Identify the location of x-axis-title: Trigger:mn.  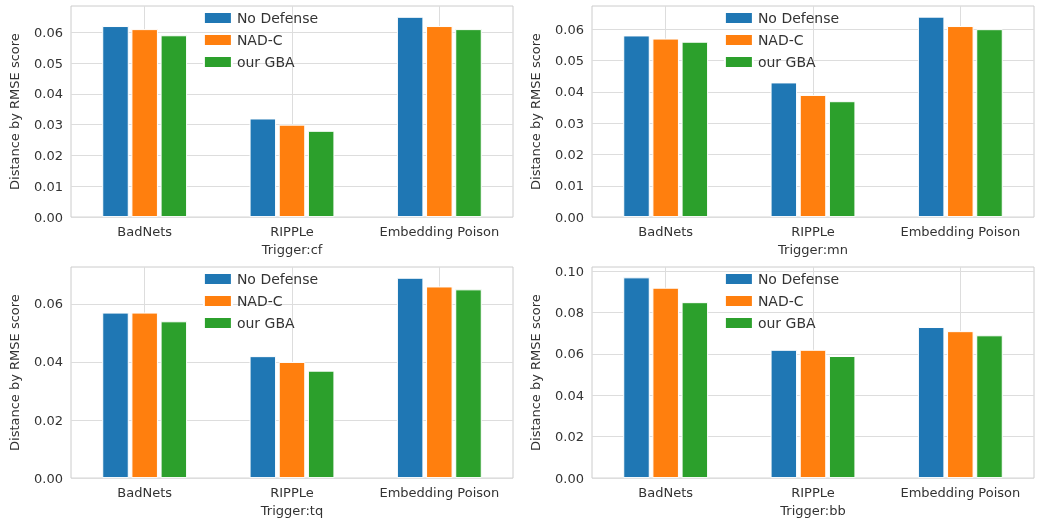
(812, 249).